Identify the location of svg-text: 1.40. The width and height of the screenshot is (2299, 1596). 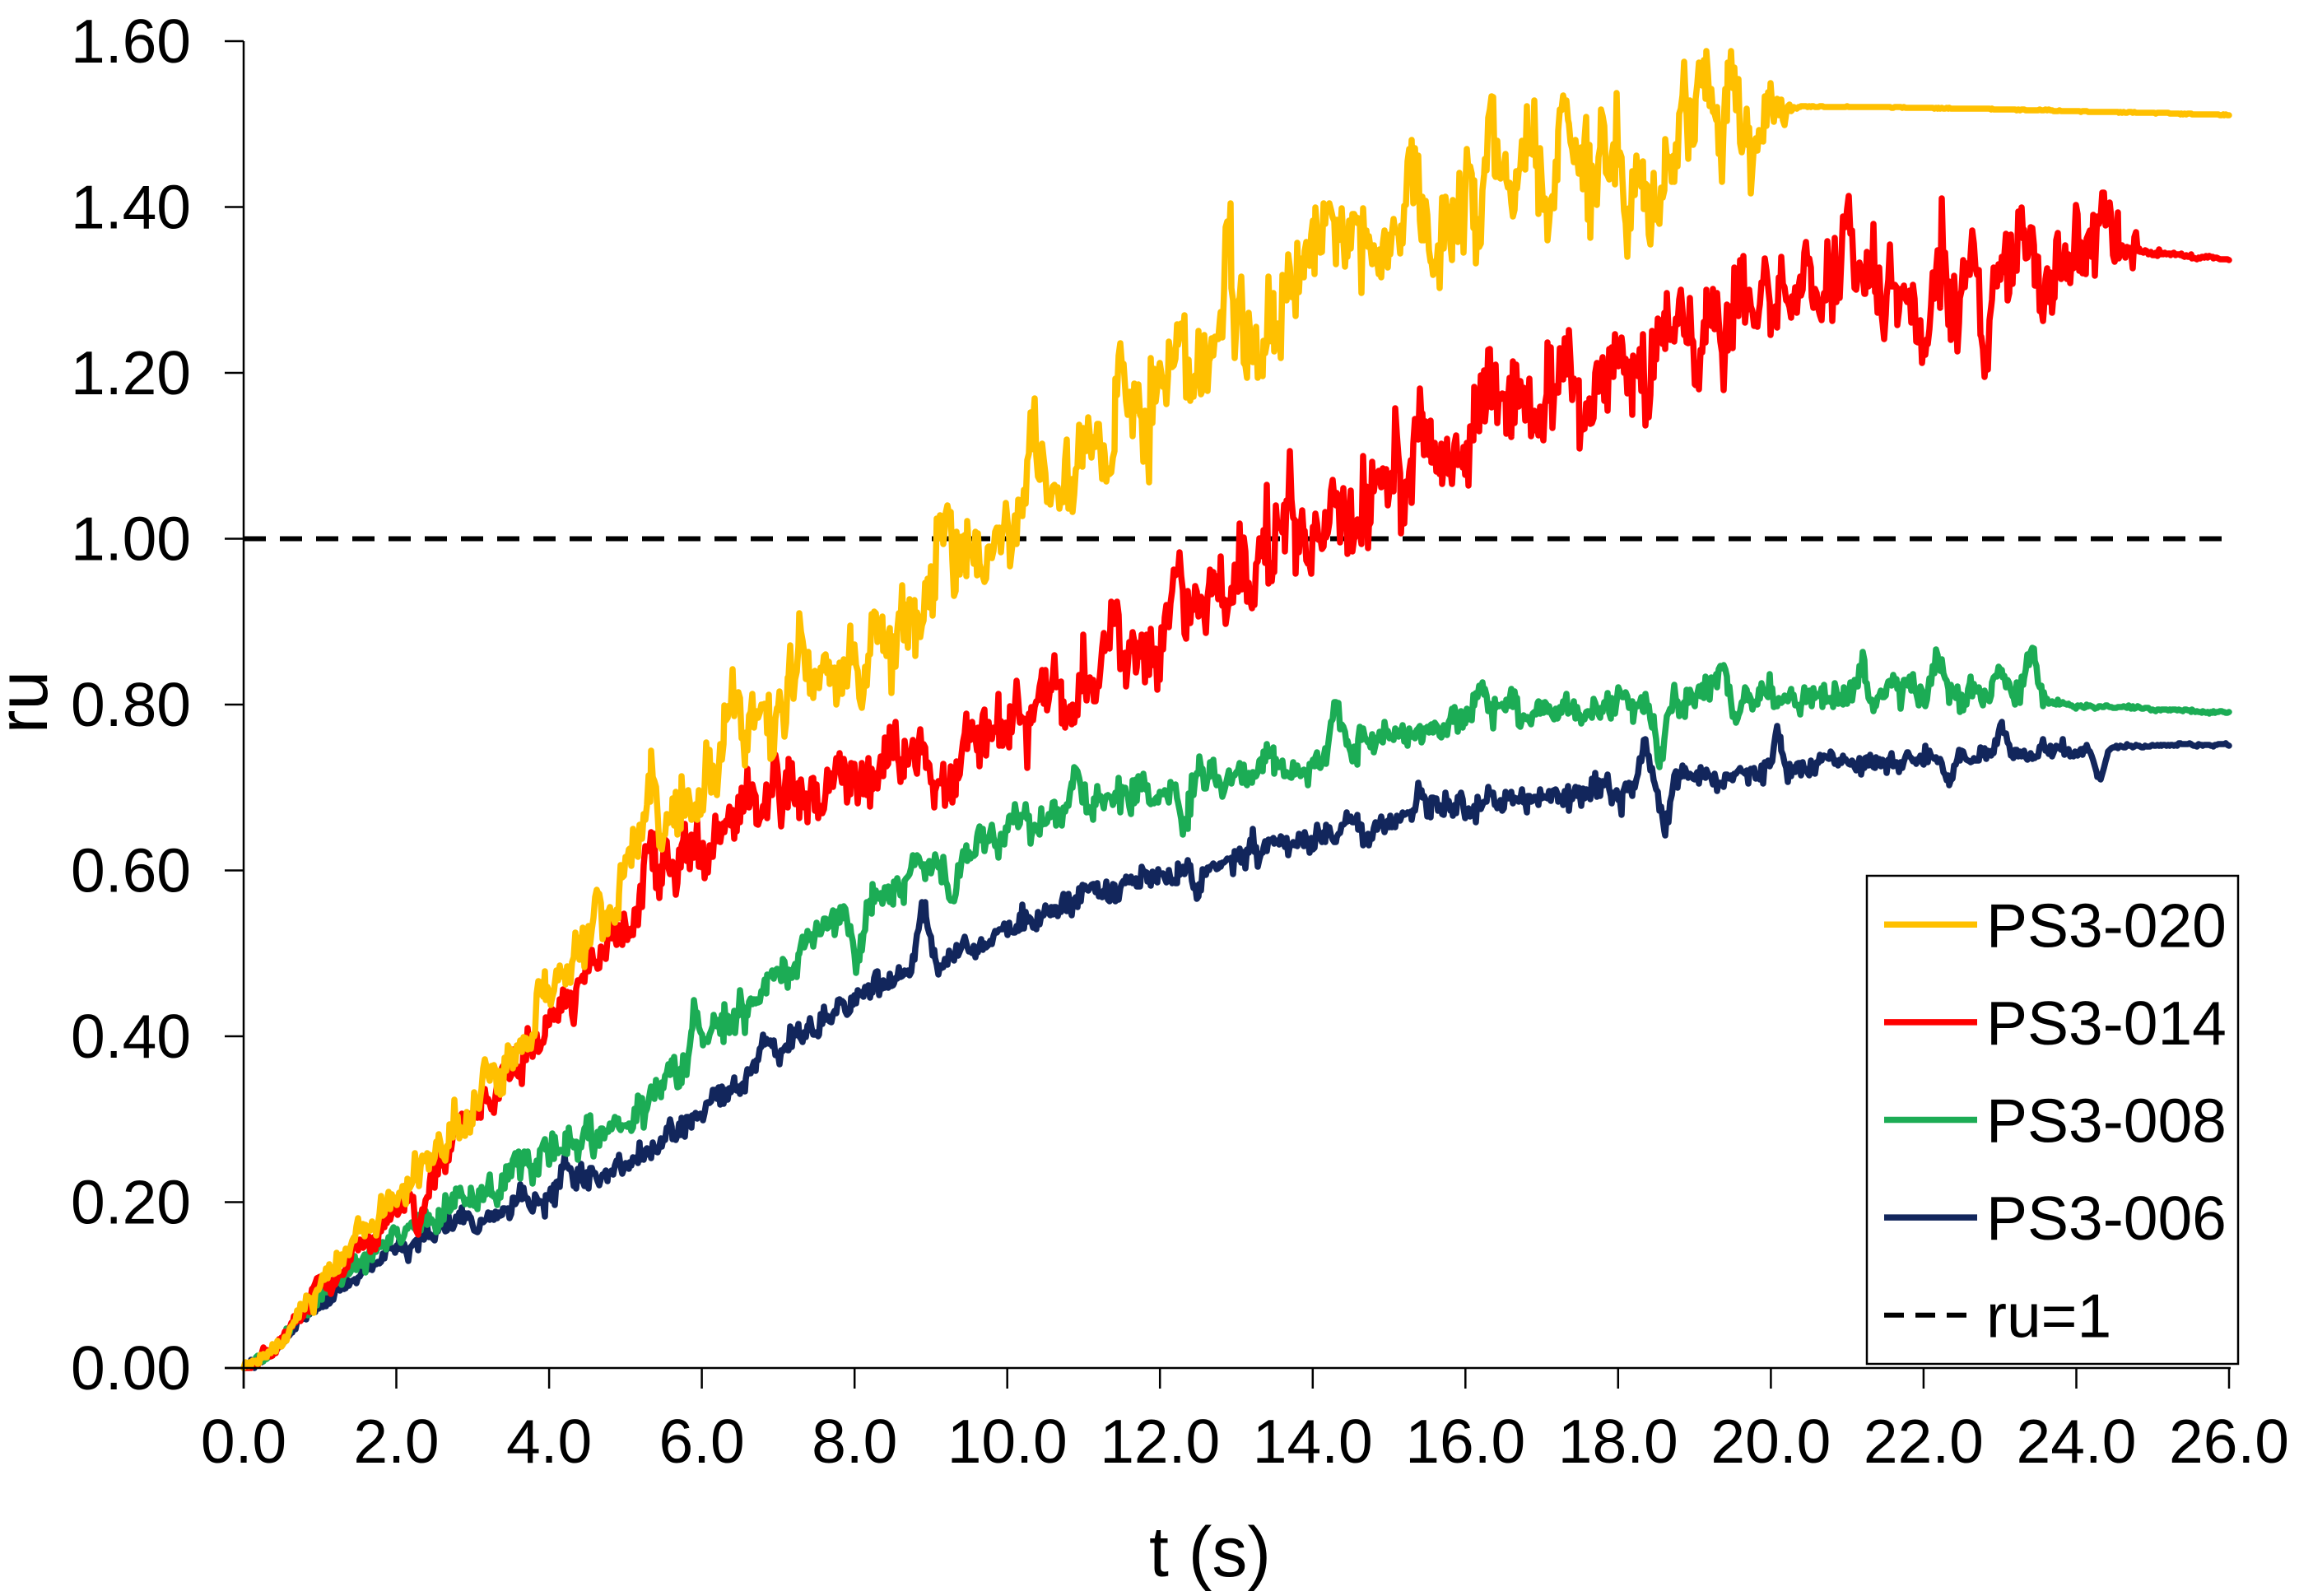
(131, 207).